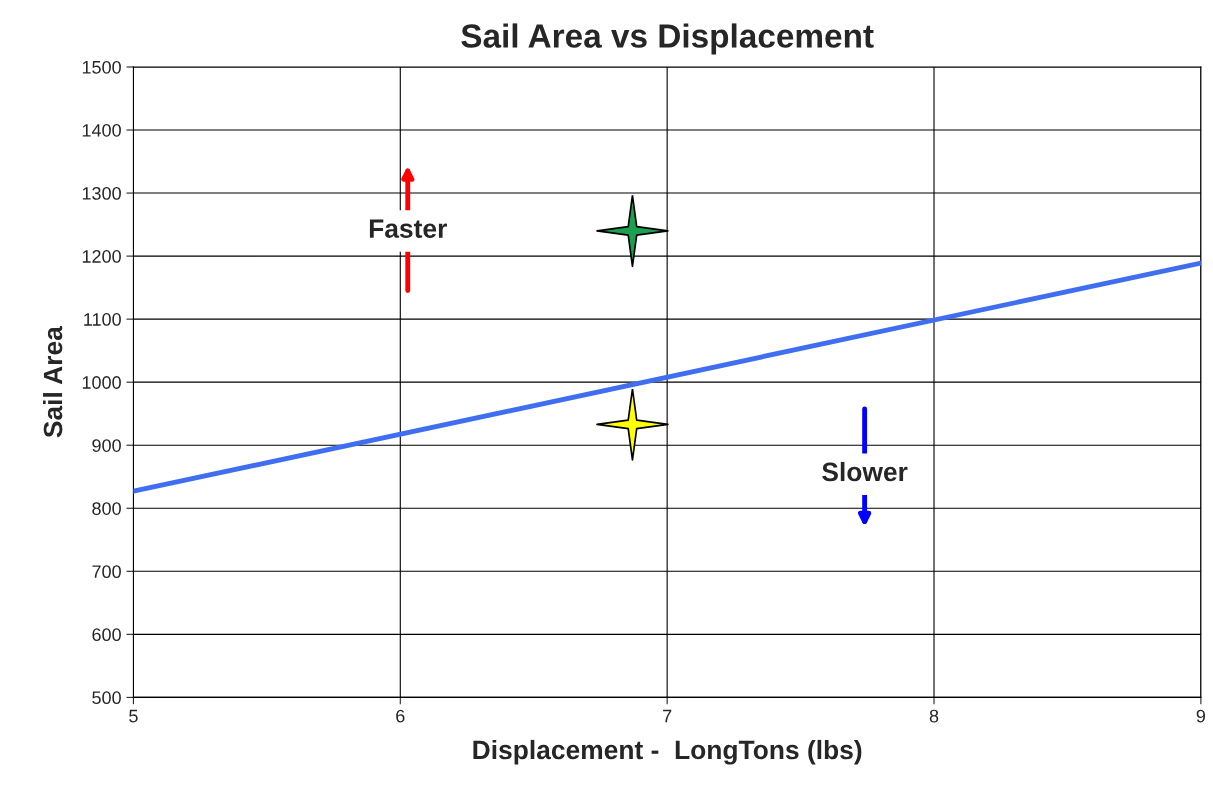 Image resolution: width=1213 pixels, height=788 pixels. What do you see at coordinates (133, 716) in the screenshot?
I see `x-tick-label: 5` at bounding box center [133, 716].